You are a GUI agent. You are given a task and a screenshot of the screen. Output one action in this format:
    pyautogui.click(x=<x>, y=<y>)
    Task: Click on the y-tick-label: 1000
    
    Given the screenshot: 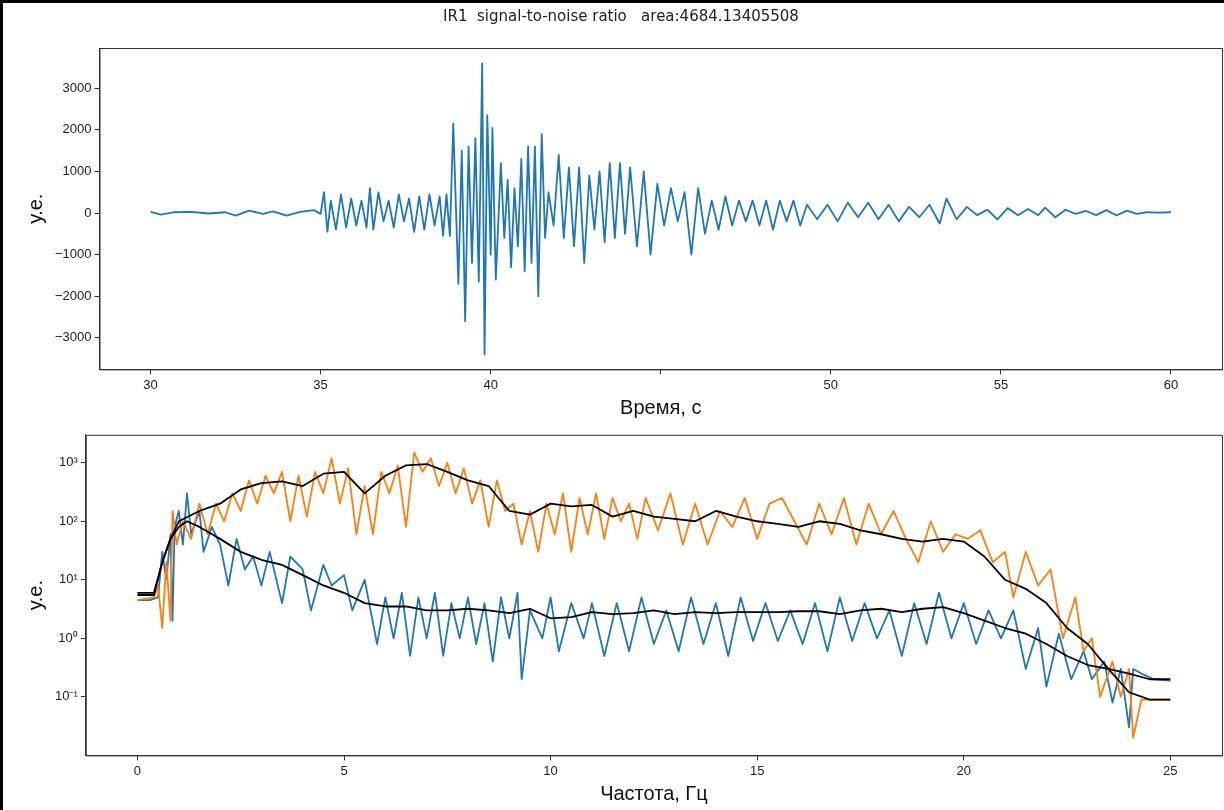 What is the action you would take?
    pyautogui.click(x=77, y=171)
    